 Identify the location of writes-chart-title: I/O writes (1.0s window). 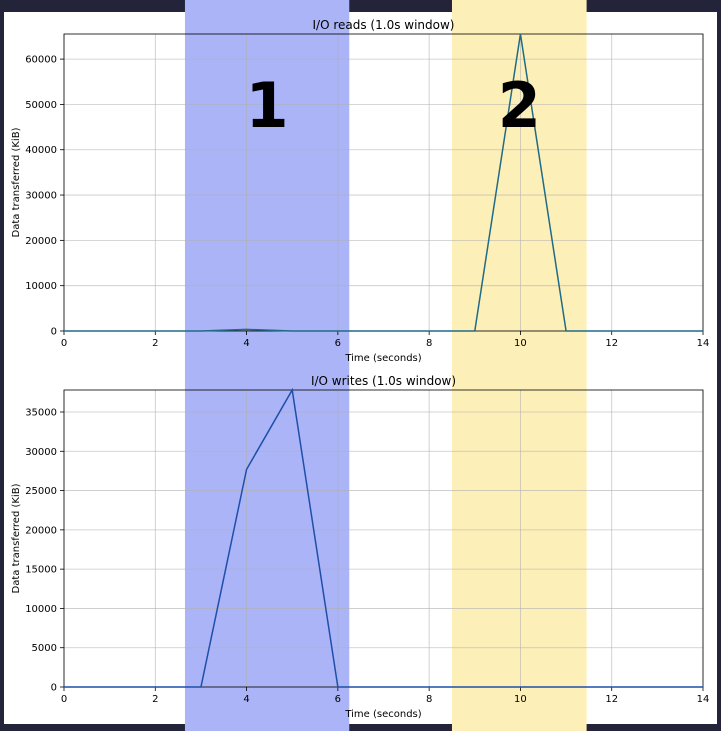
(383, 381).